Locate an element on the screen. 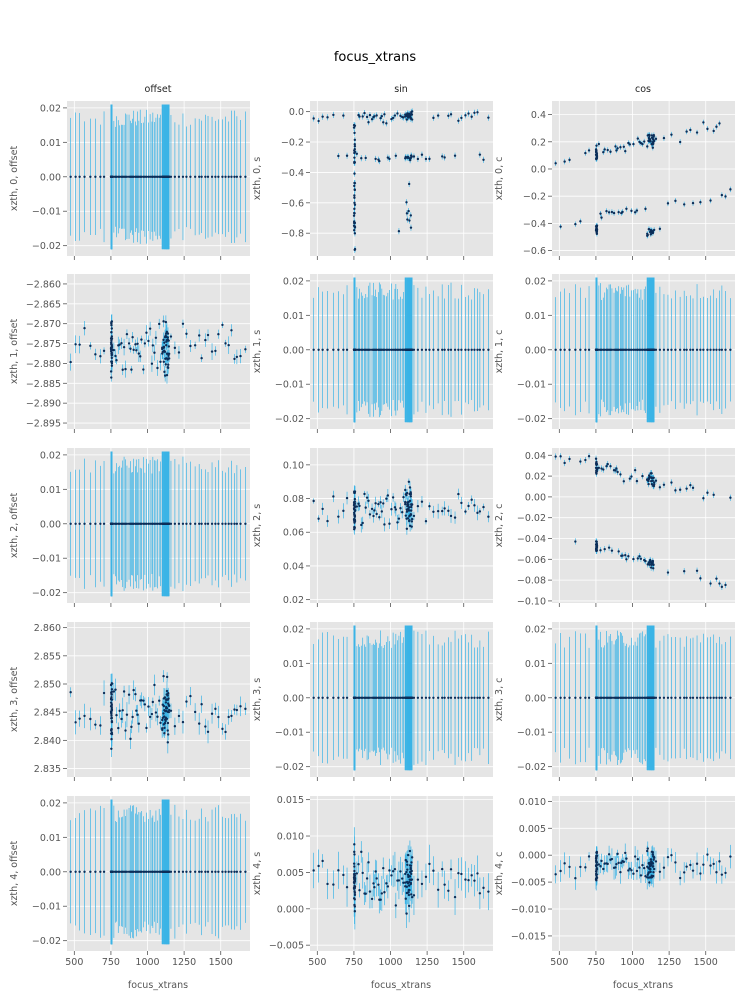 Image resolution: width=750 pixels, height=1000 pixels. y-tick-label: −2.865 is located at coordinates (43, 304).